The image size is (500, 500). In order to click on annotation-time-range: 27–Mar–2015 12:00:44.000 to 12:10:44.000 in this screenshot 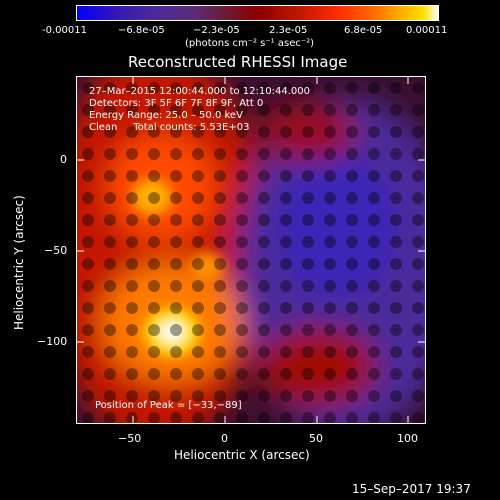, I will do `click(199, 91)`.